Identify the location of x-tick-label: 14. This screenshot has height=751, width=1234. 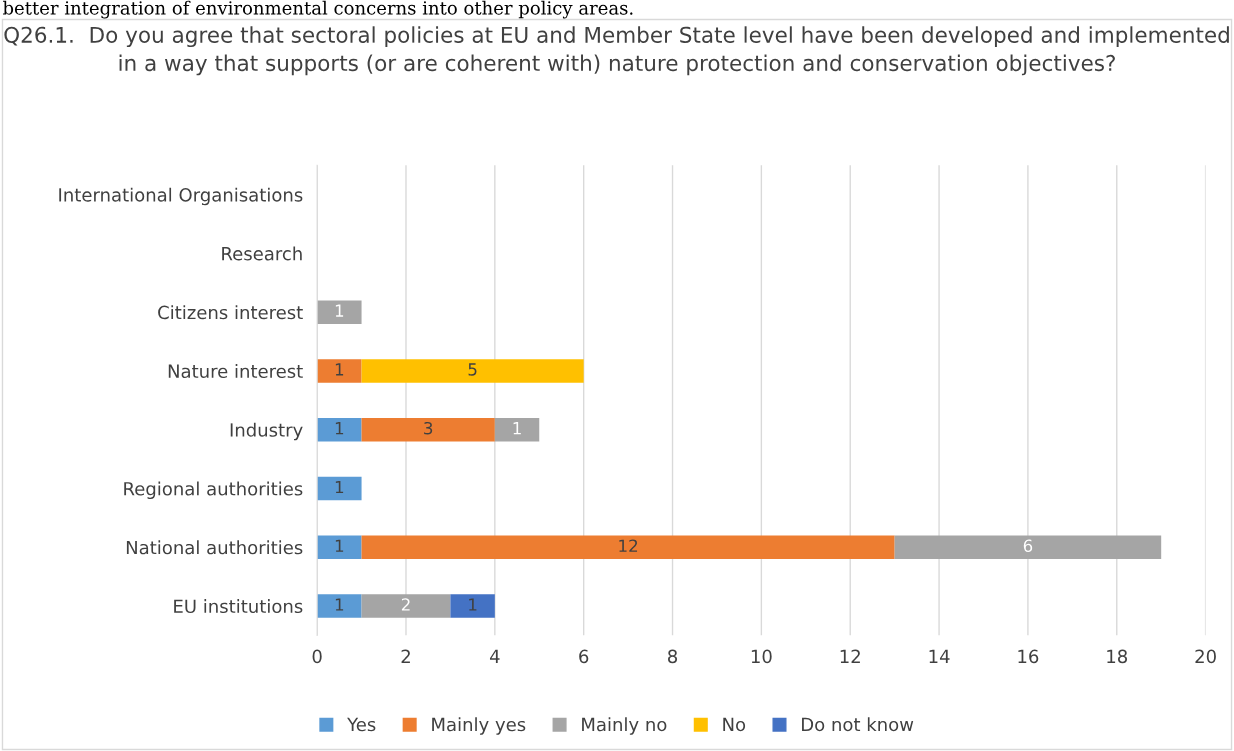
(939, 656).